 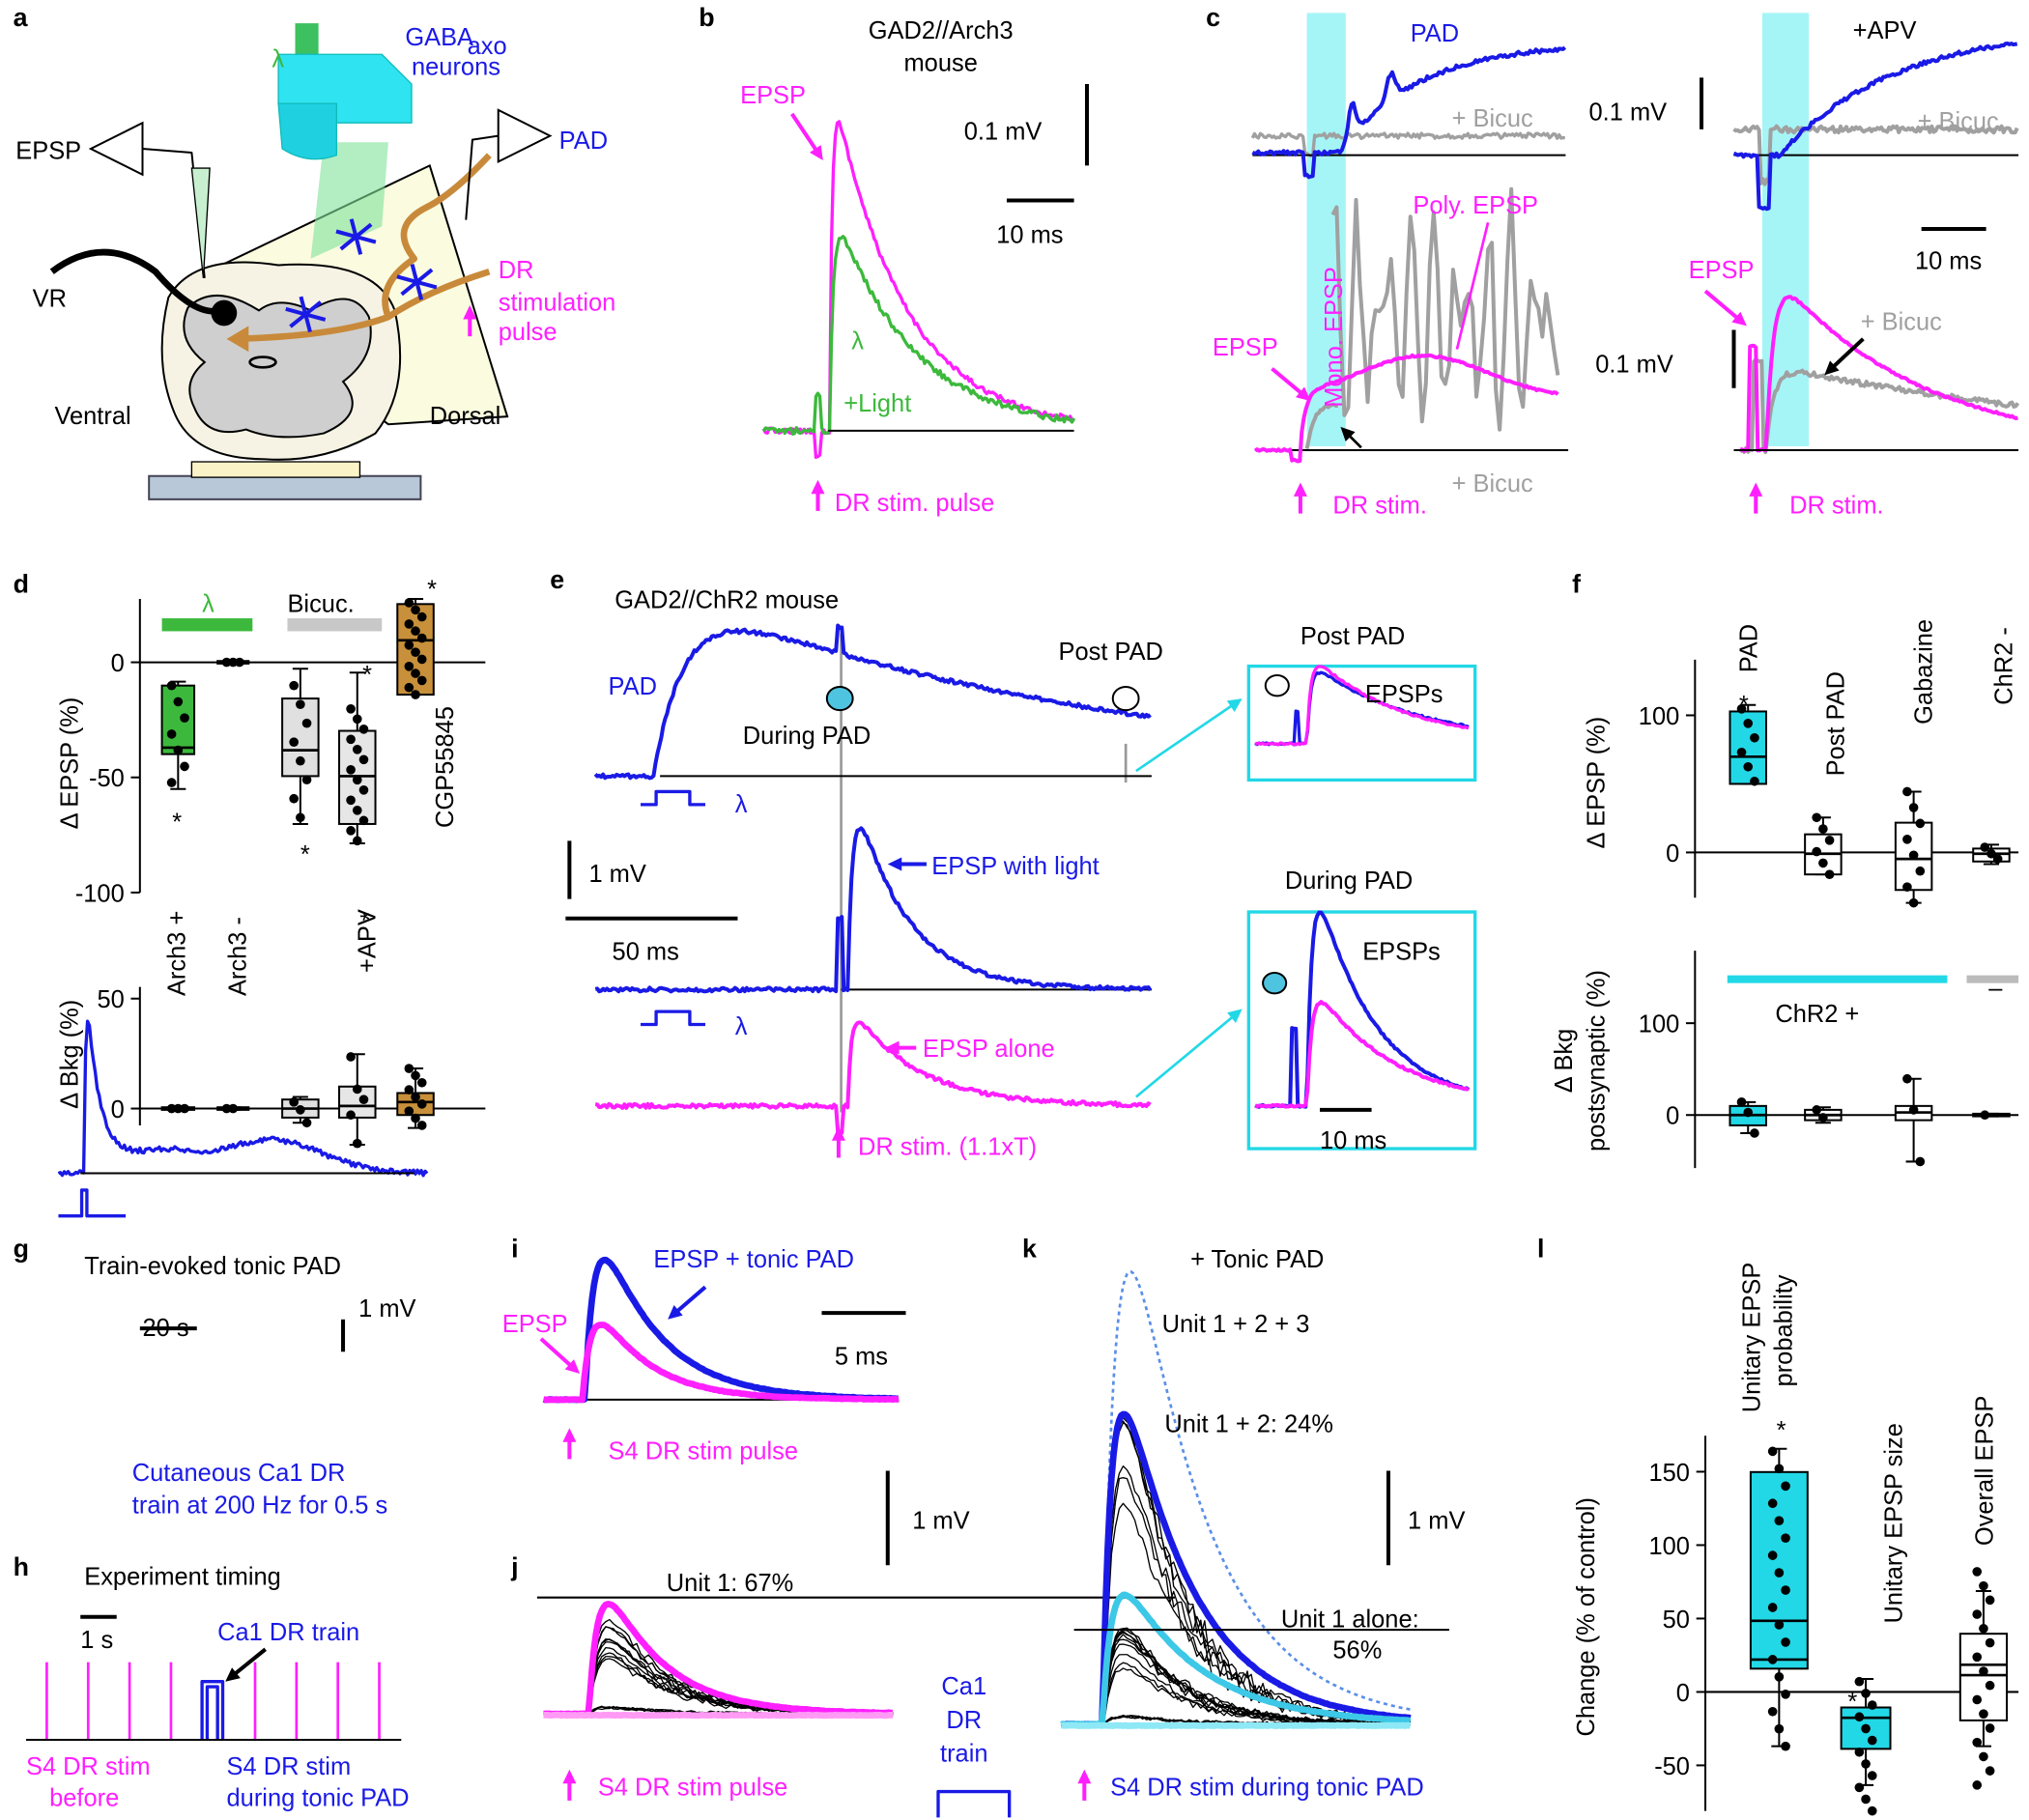 I want to click on text-label: Unit 1 + 2 + 3, so click(x=1236, y=1324).